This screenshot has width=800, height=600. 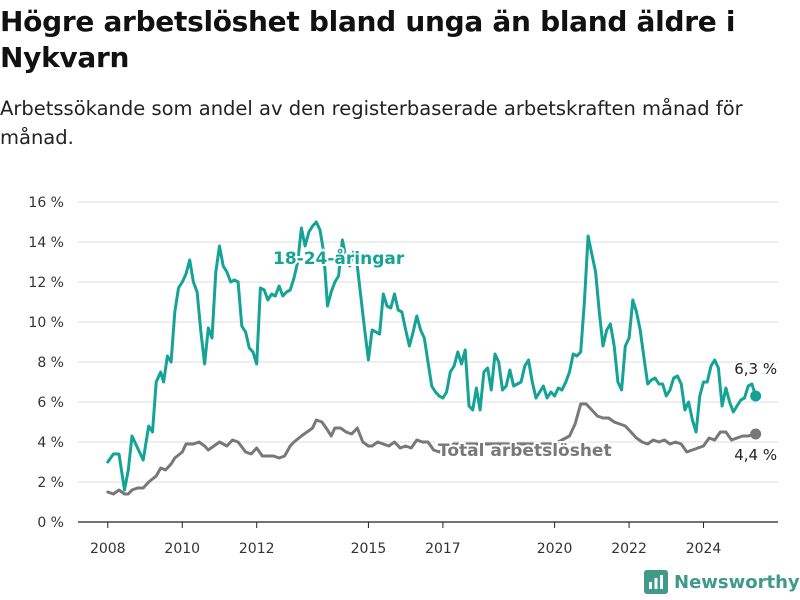 I want to click on series-annotation: Total arbetslöshet, so click(x=525, y=451).